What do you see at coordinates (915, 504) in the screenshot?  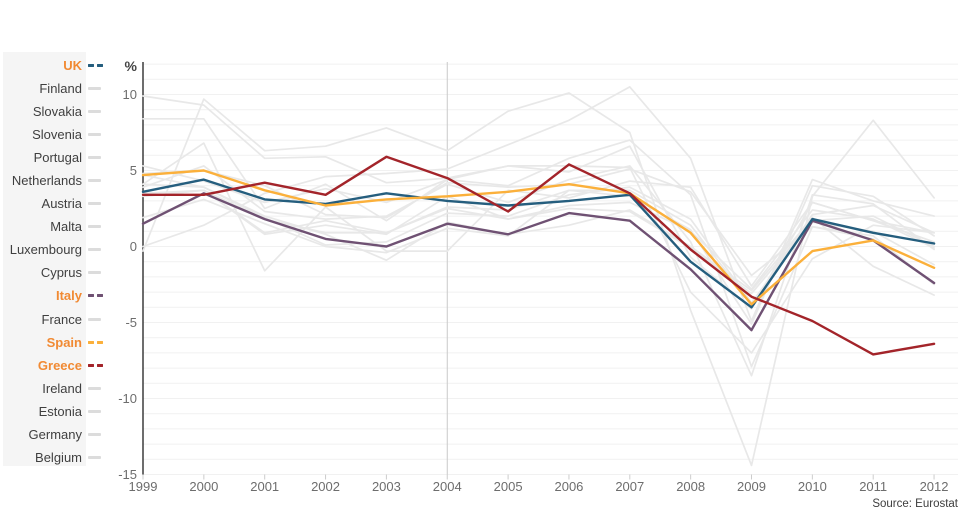 I see `source-note: Source: Eurostat` at bounding box center [915, 504].